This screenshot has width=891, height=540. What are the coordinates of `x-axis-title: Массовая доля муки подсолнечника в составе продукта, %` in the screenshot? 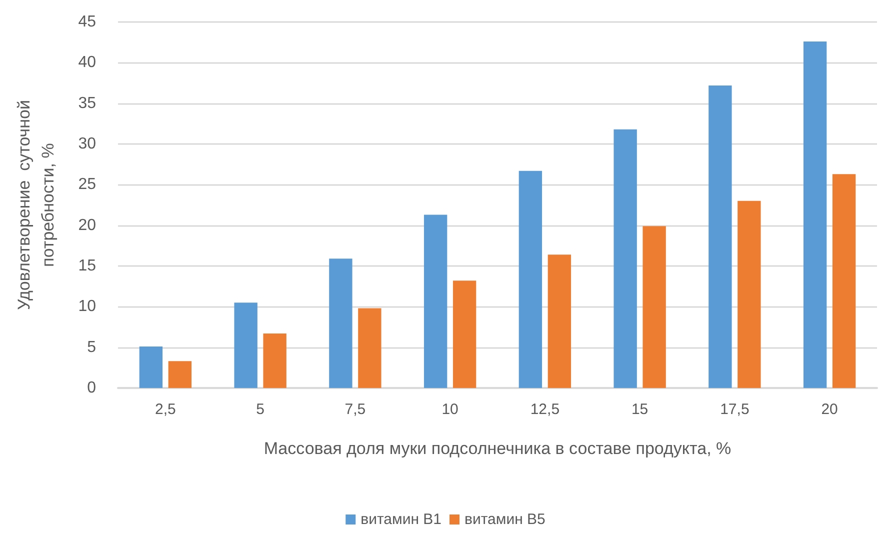 It's located at (498, 448).